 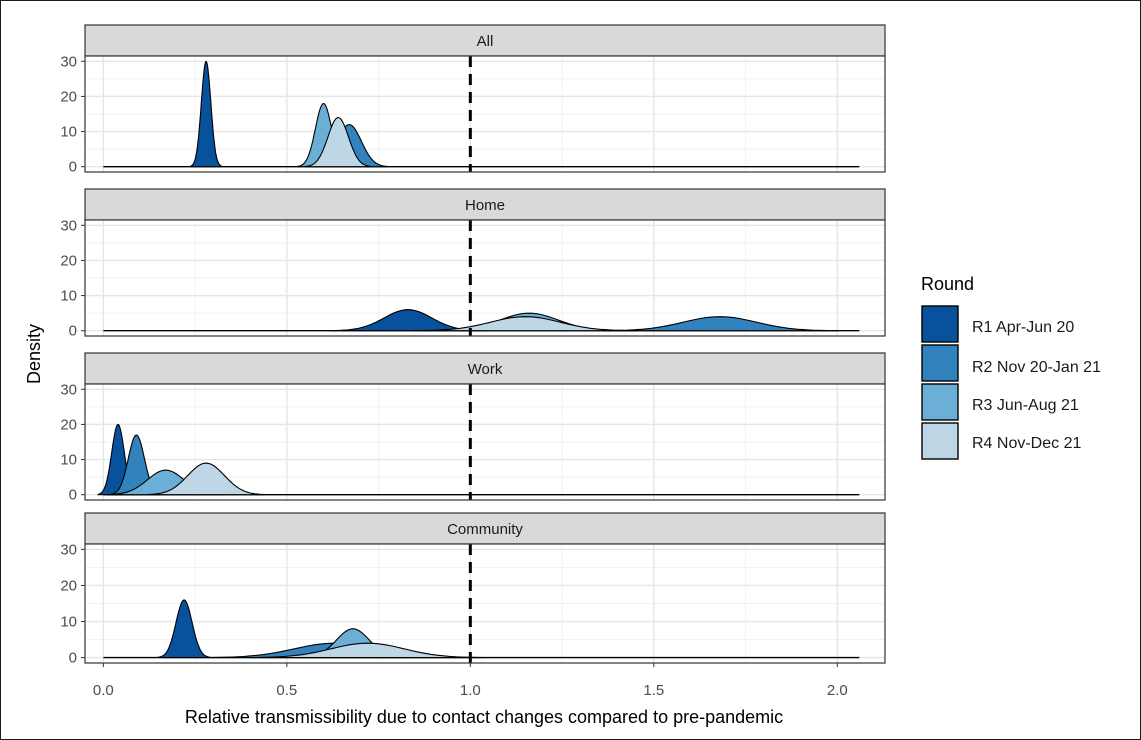 I want to click on facet-strip-label: Work, so click(x=485, y=369).